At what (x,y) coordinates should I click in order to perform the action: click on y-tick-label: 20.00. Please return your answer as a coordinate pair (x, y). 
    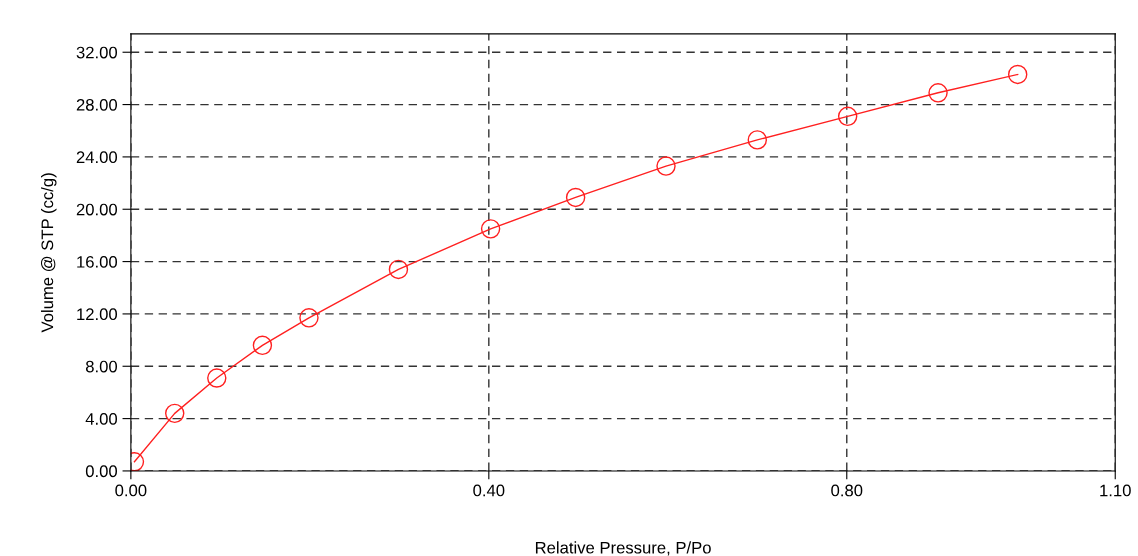
    Looking at the image, I should click on (97, 209).